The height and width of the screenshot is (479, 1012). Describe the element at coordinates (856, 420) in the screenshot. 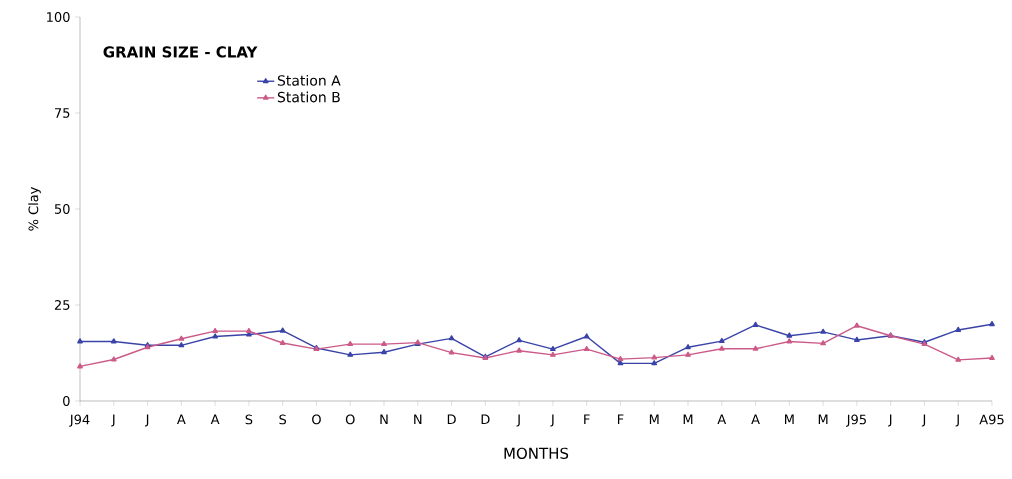

I see `x-tick-label: J95` at that location.